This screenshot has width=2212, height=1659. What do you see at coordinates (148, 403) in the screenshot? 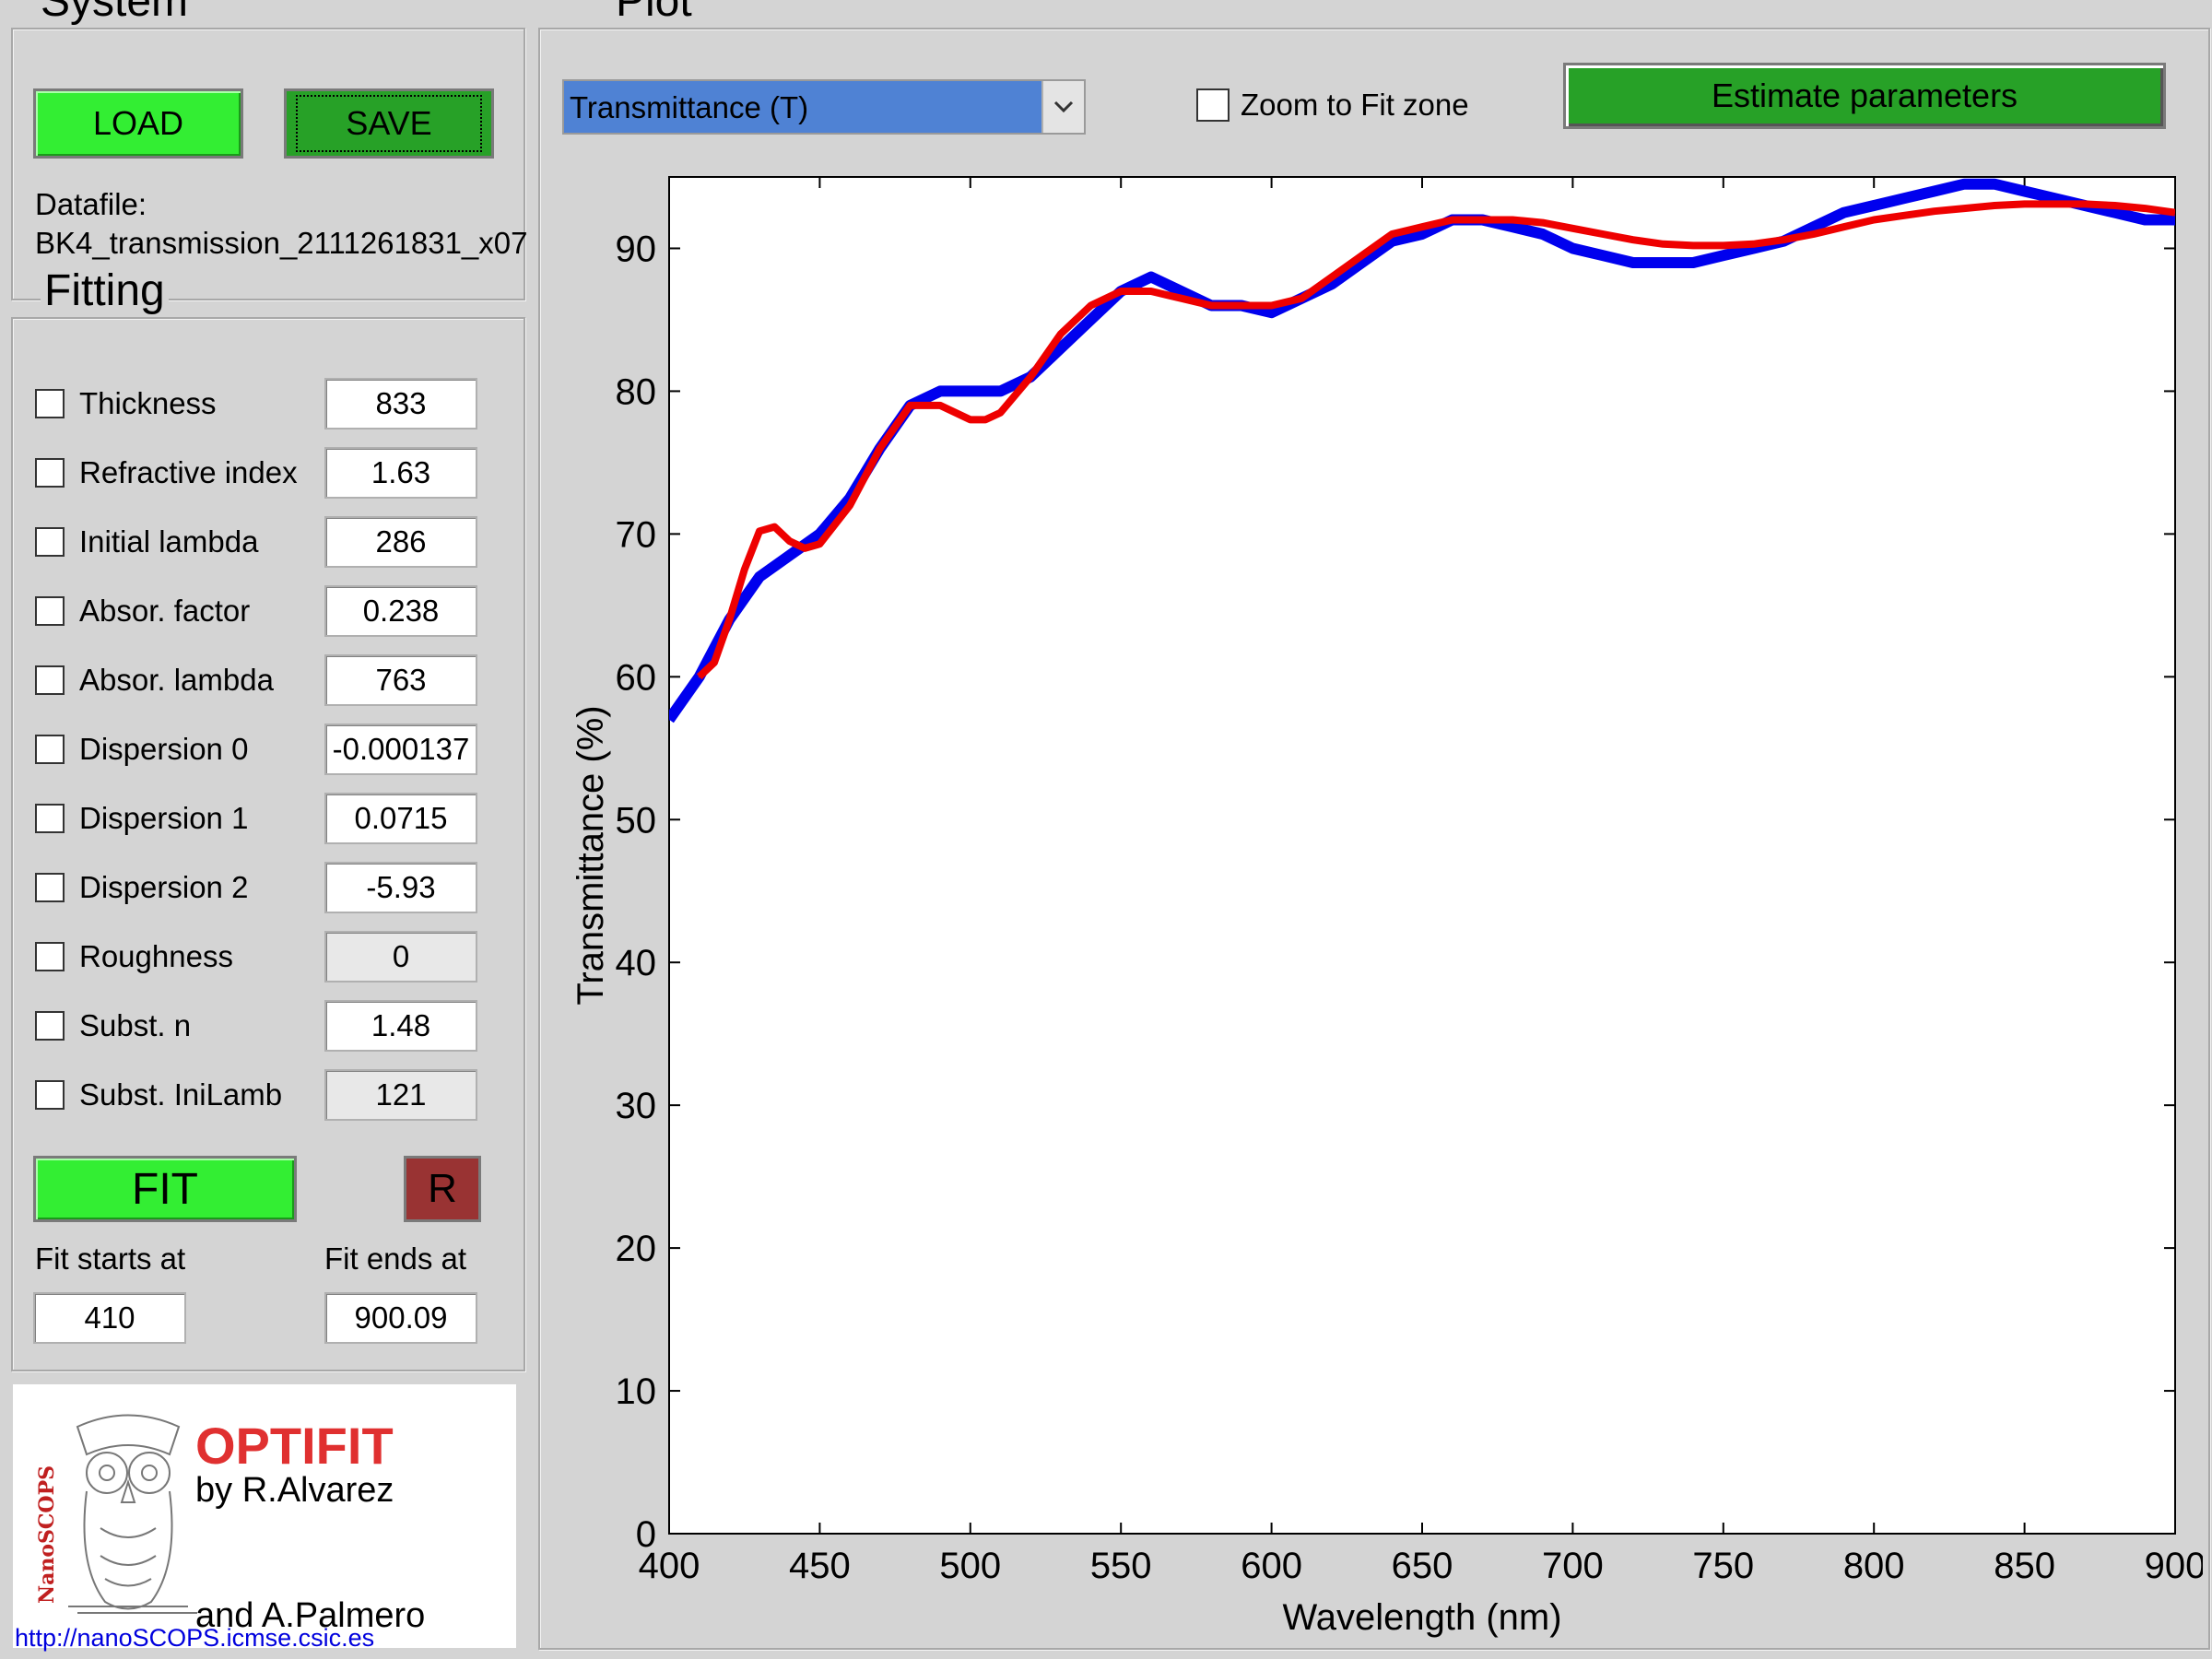
I see `thickness-label: Thickness` at bounding box center [148, 403].